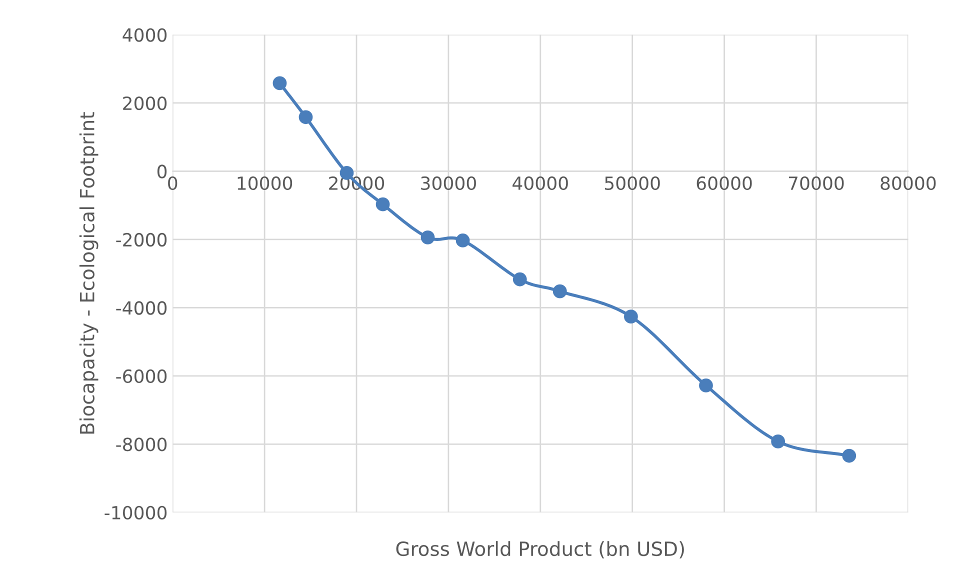  What do you see at coordinates (540, 183) in the screenshot?
I see `x-tick-label: 40000` at bounding box center [540, 183].